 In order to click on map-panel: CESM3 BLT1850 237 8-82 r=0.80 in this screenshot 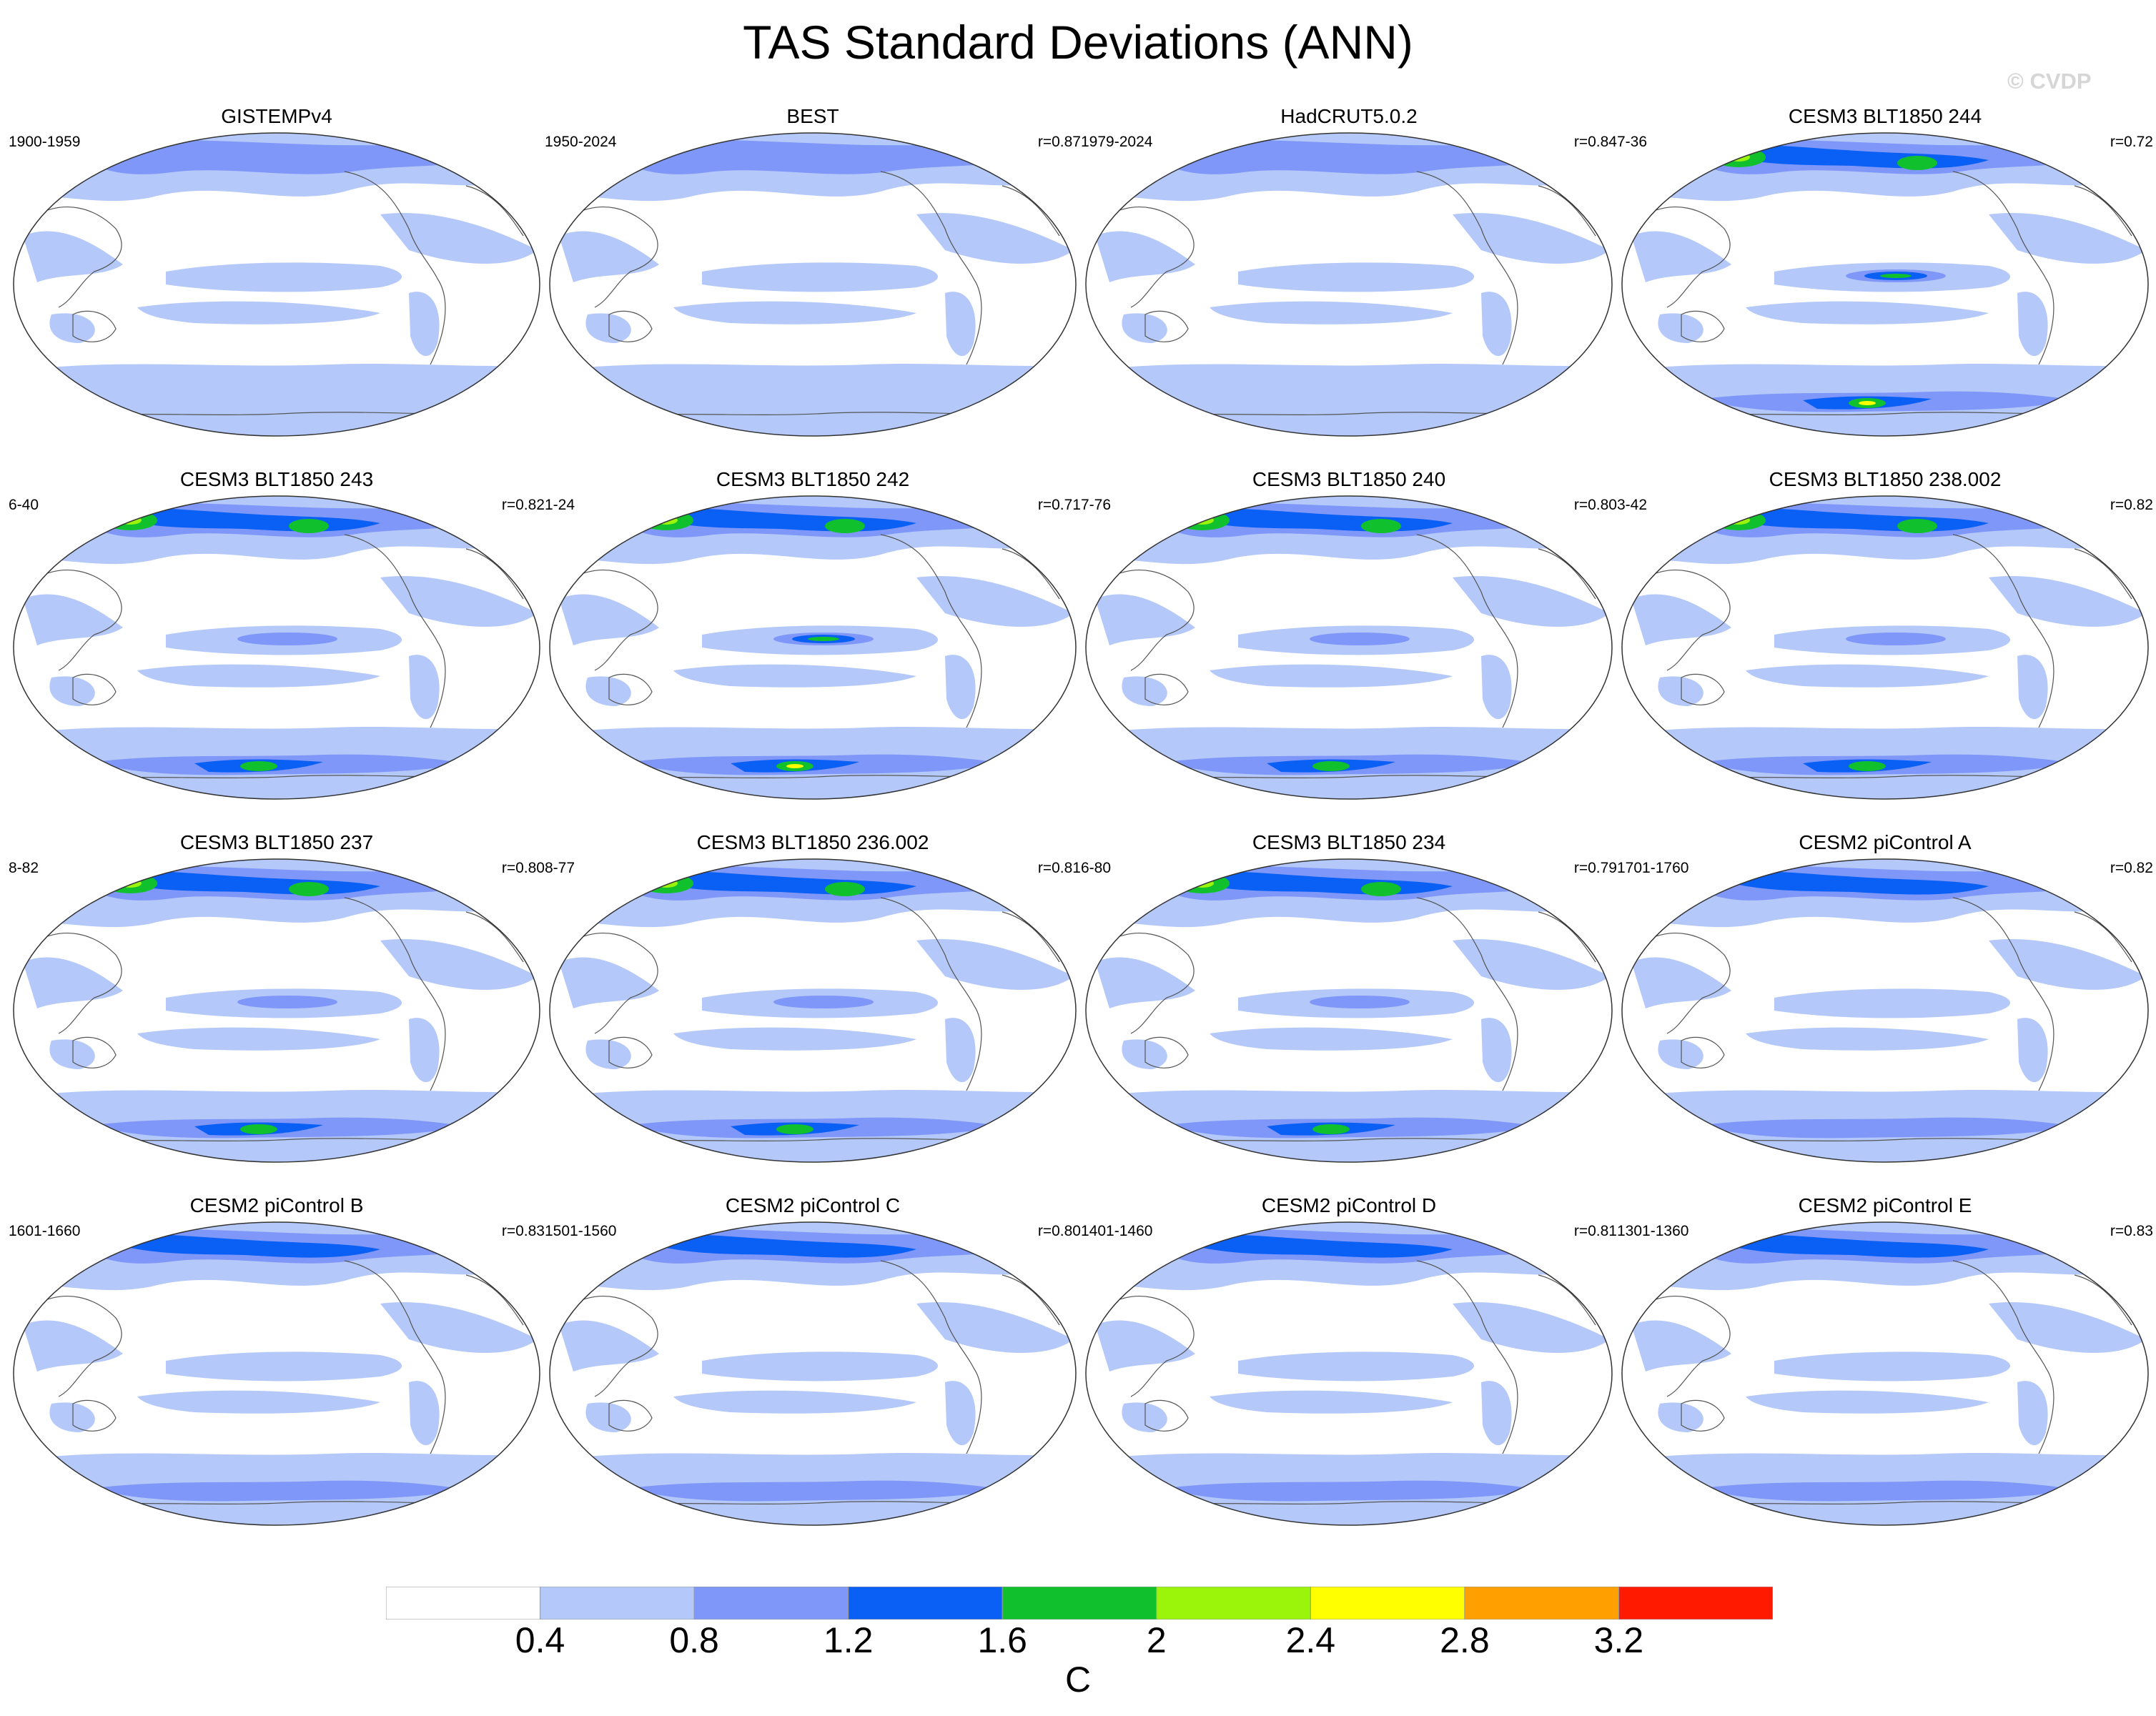, I will do `click(277, 998)`.